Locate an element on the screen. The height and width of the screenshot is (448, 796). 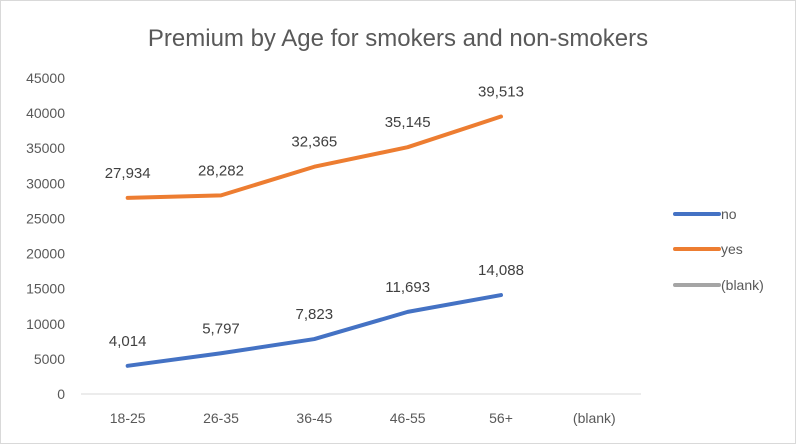
x-axis: 18-25 26-35 36-45 46-55 56+ (blank) is located at coordinates (361, 409).